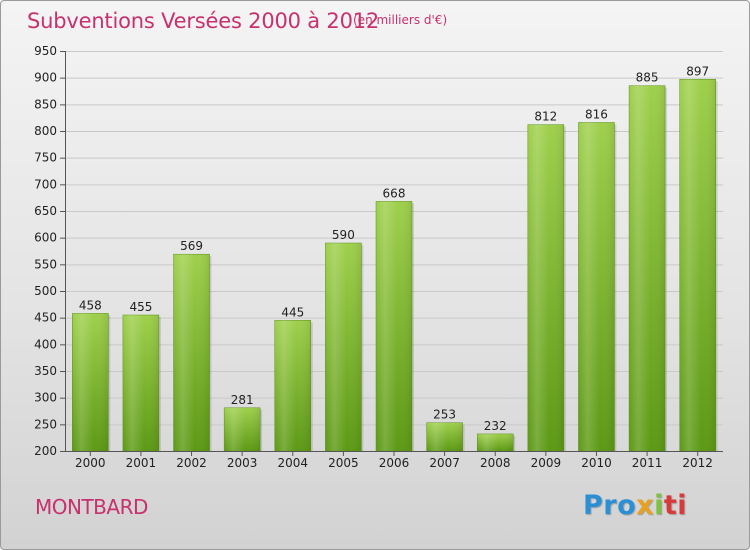 This screenshot has width=750, height=550. I want to click on y-tick-label: 800, so click(45, 131).